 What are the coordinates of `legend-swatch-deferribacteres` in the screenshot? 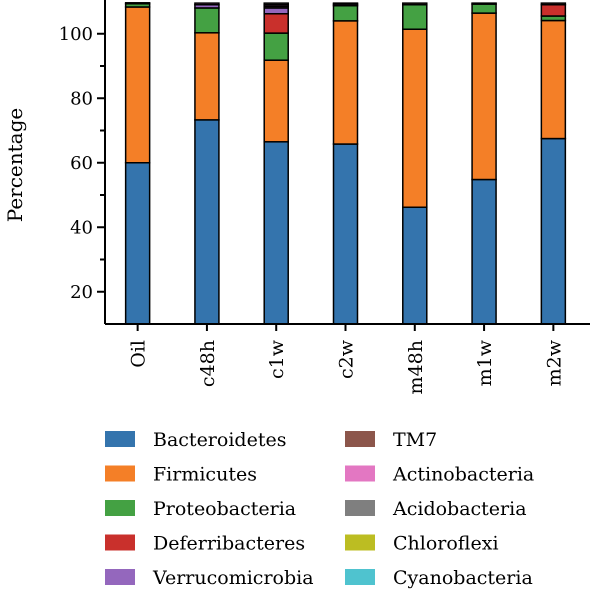 It's located at (120, 542).